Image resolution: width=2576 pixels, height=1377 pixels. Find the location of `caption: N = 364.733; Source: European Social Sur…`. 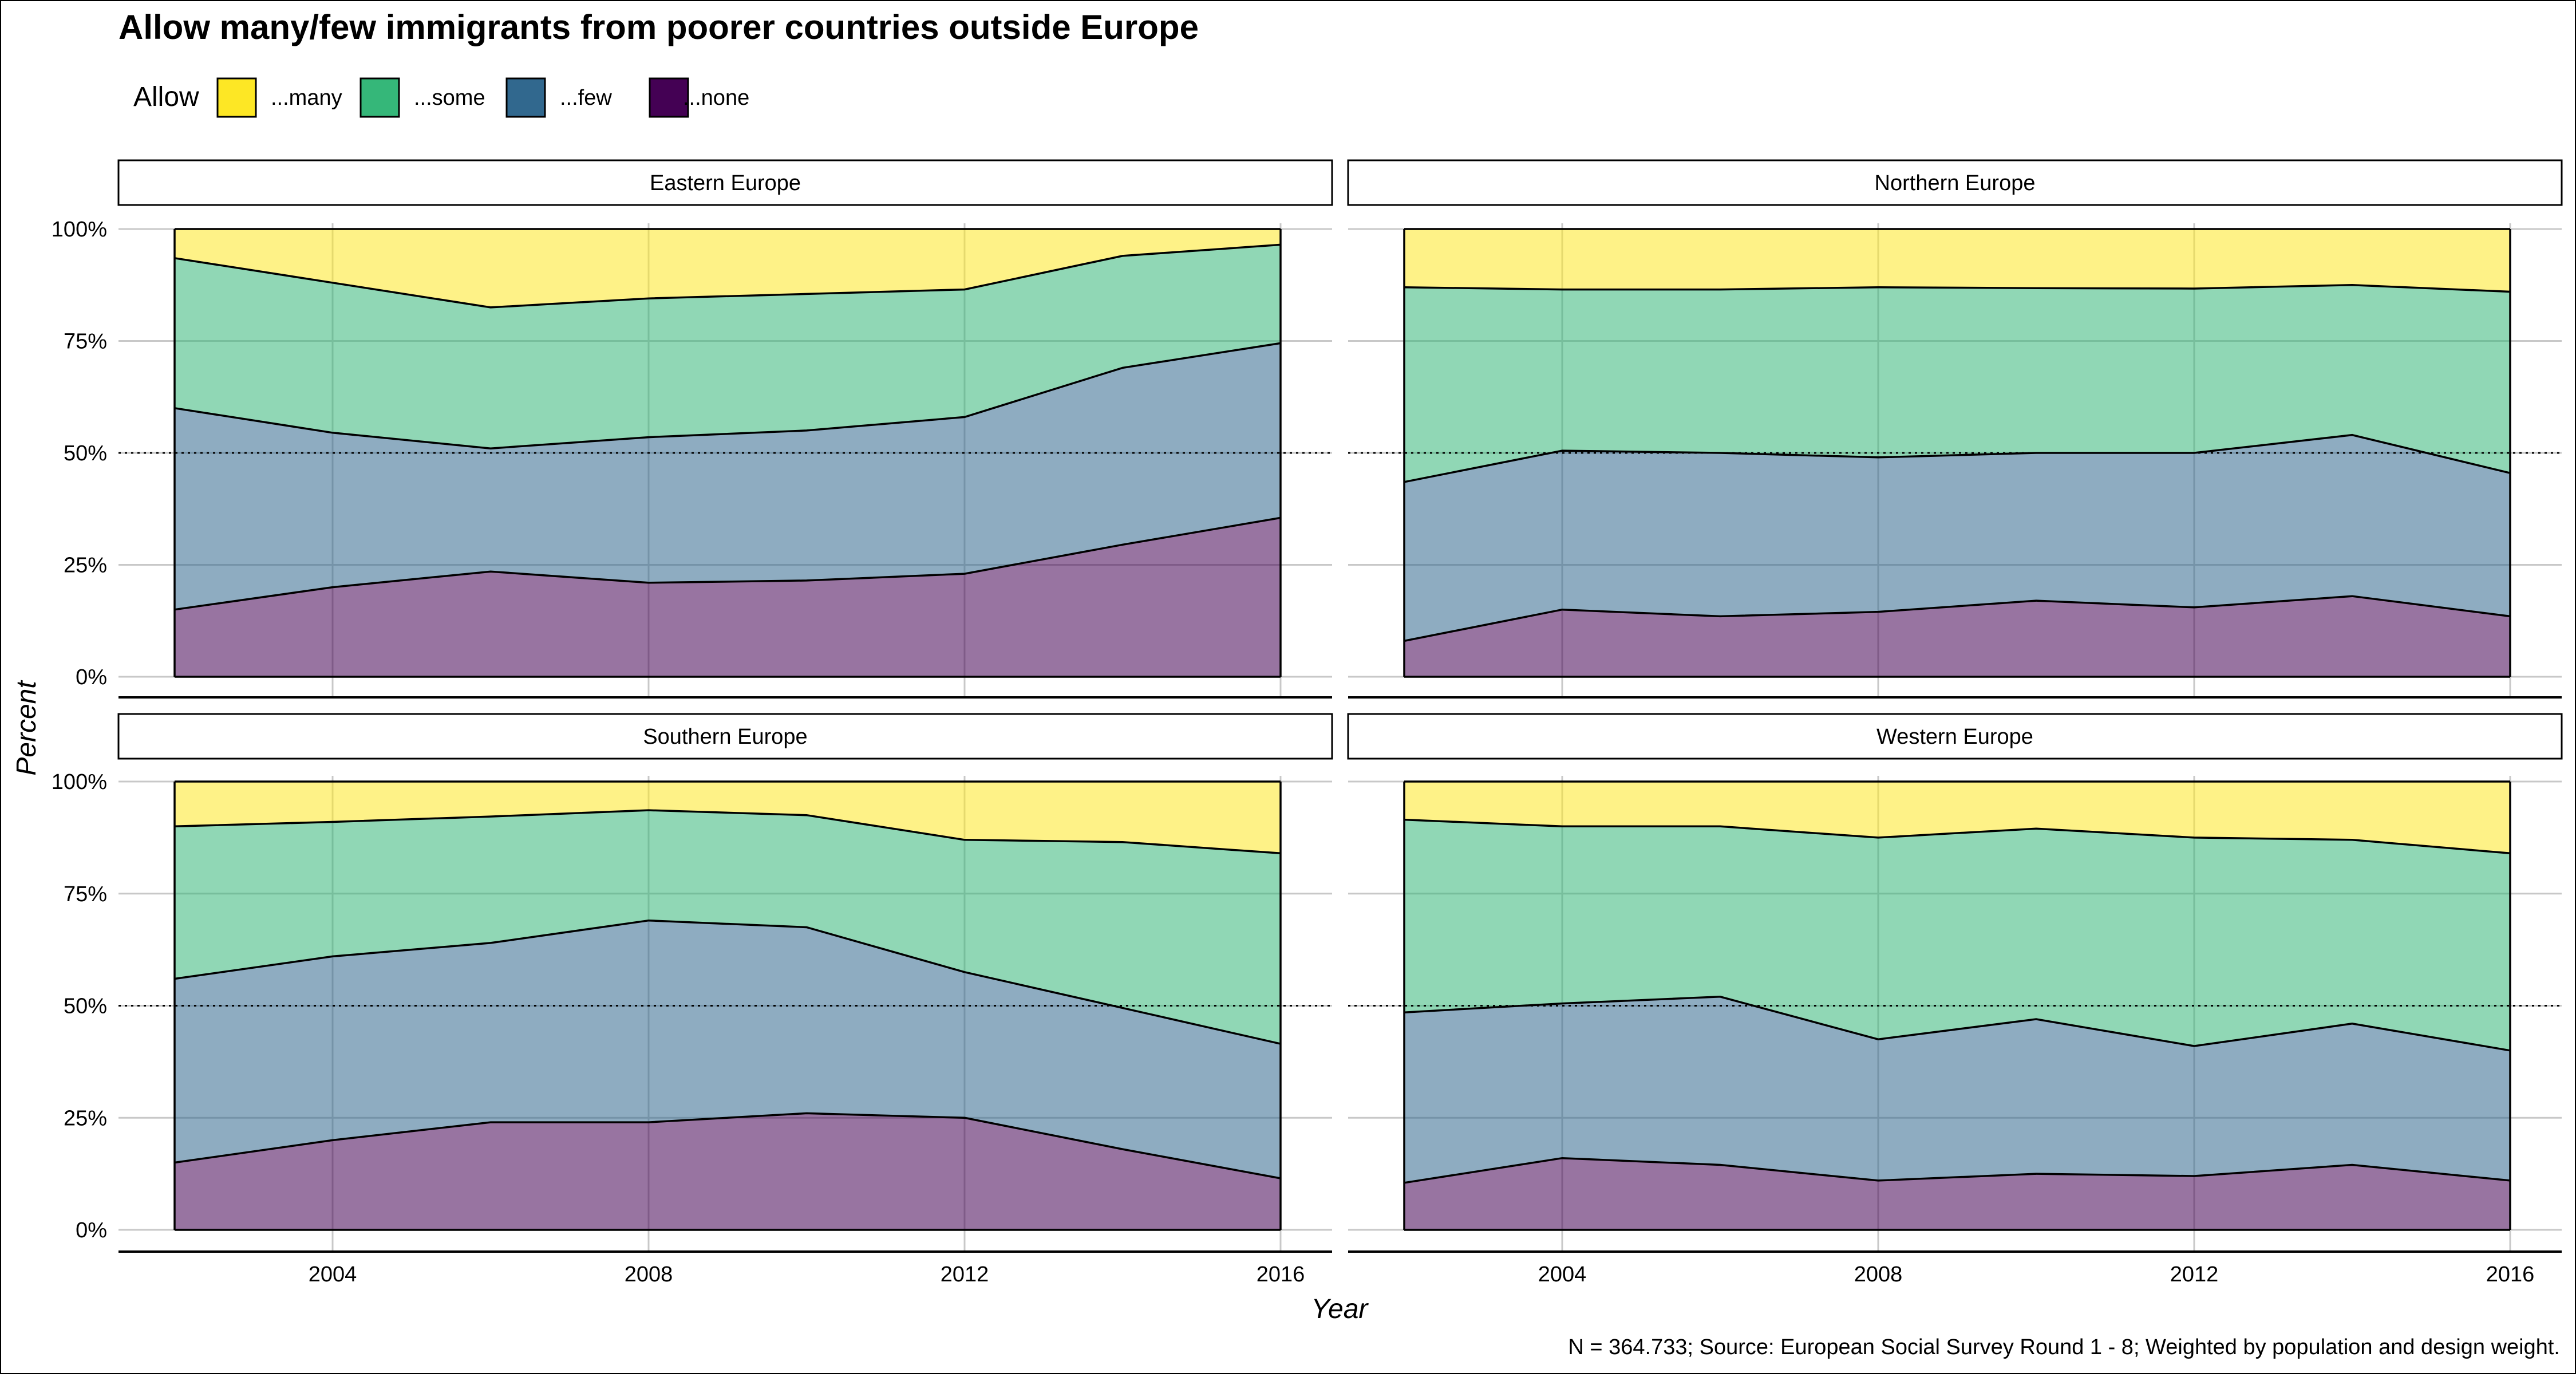

caption: N = 364.733; Source: European Social Sur… is located at coordinates (2064, 1347).